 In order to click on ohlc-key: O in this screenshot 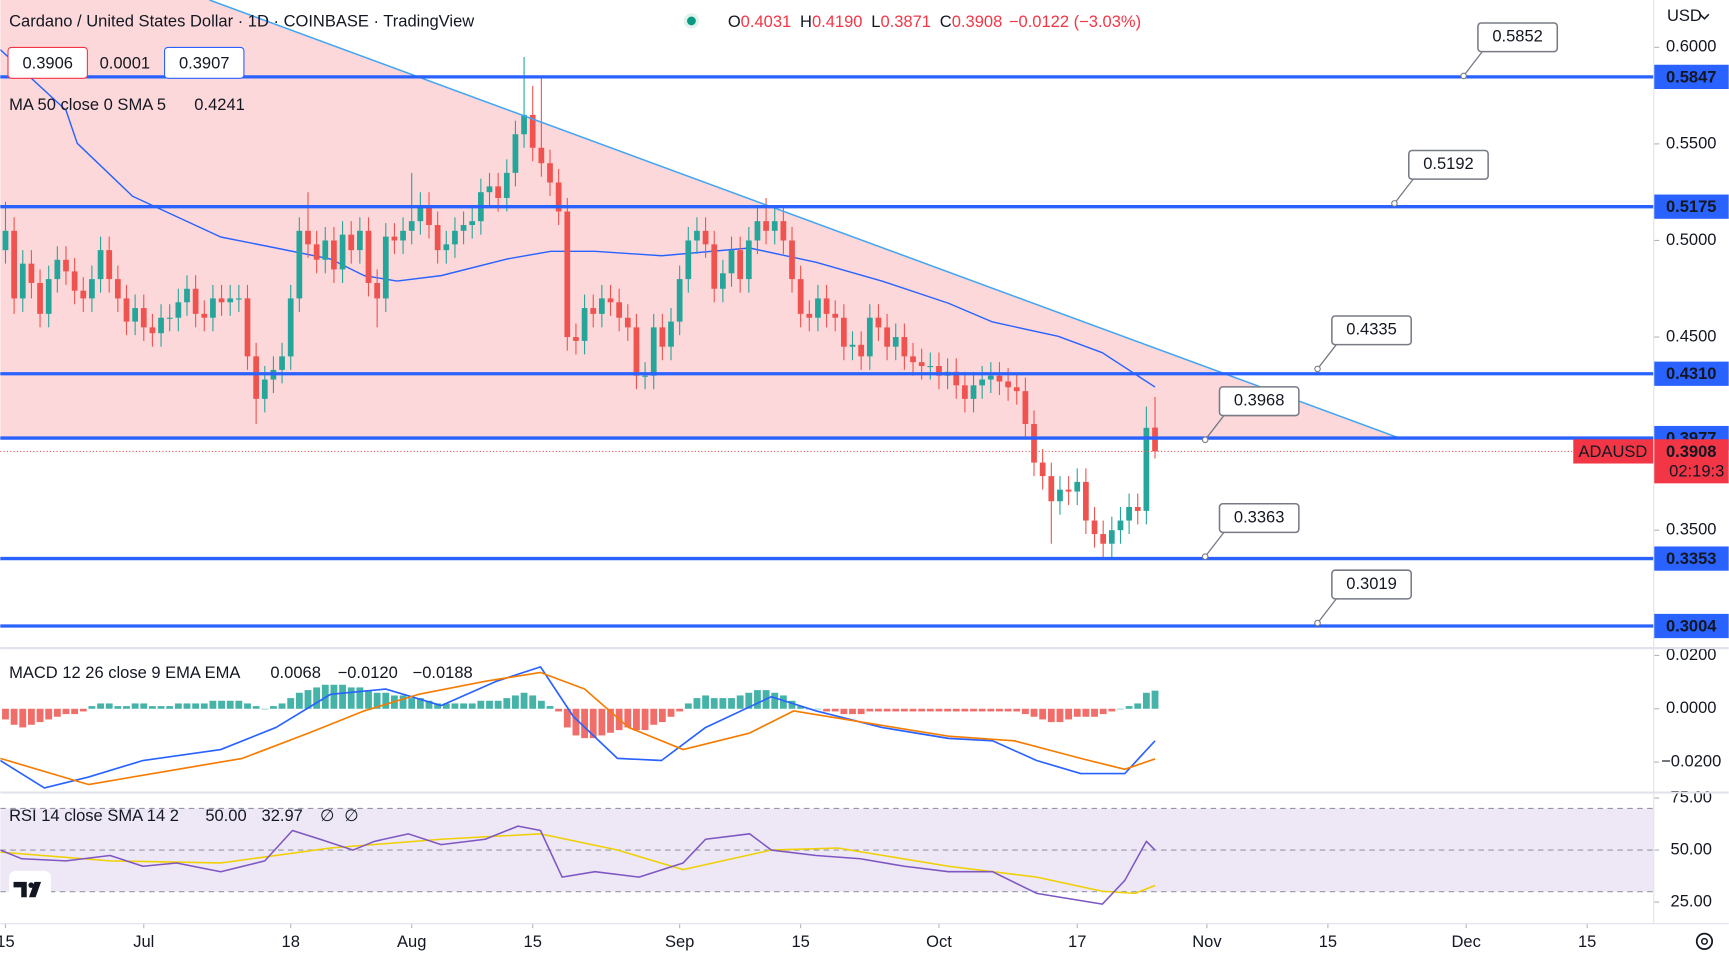, I will do `click(734, 22)`.